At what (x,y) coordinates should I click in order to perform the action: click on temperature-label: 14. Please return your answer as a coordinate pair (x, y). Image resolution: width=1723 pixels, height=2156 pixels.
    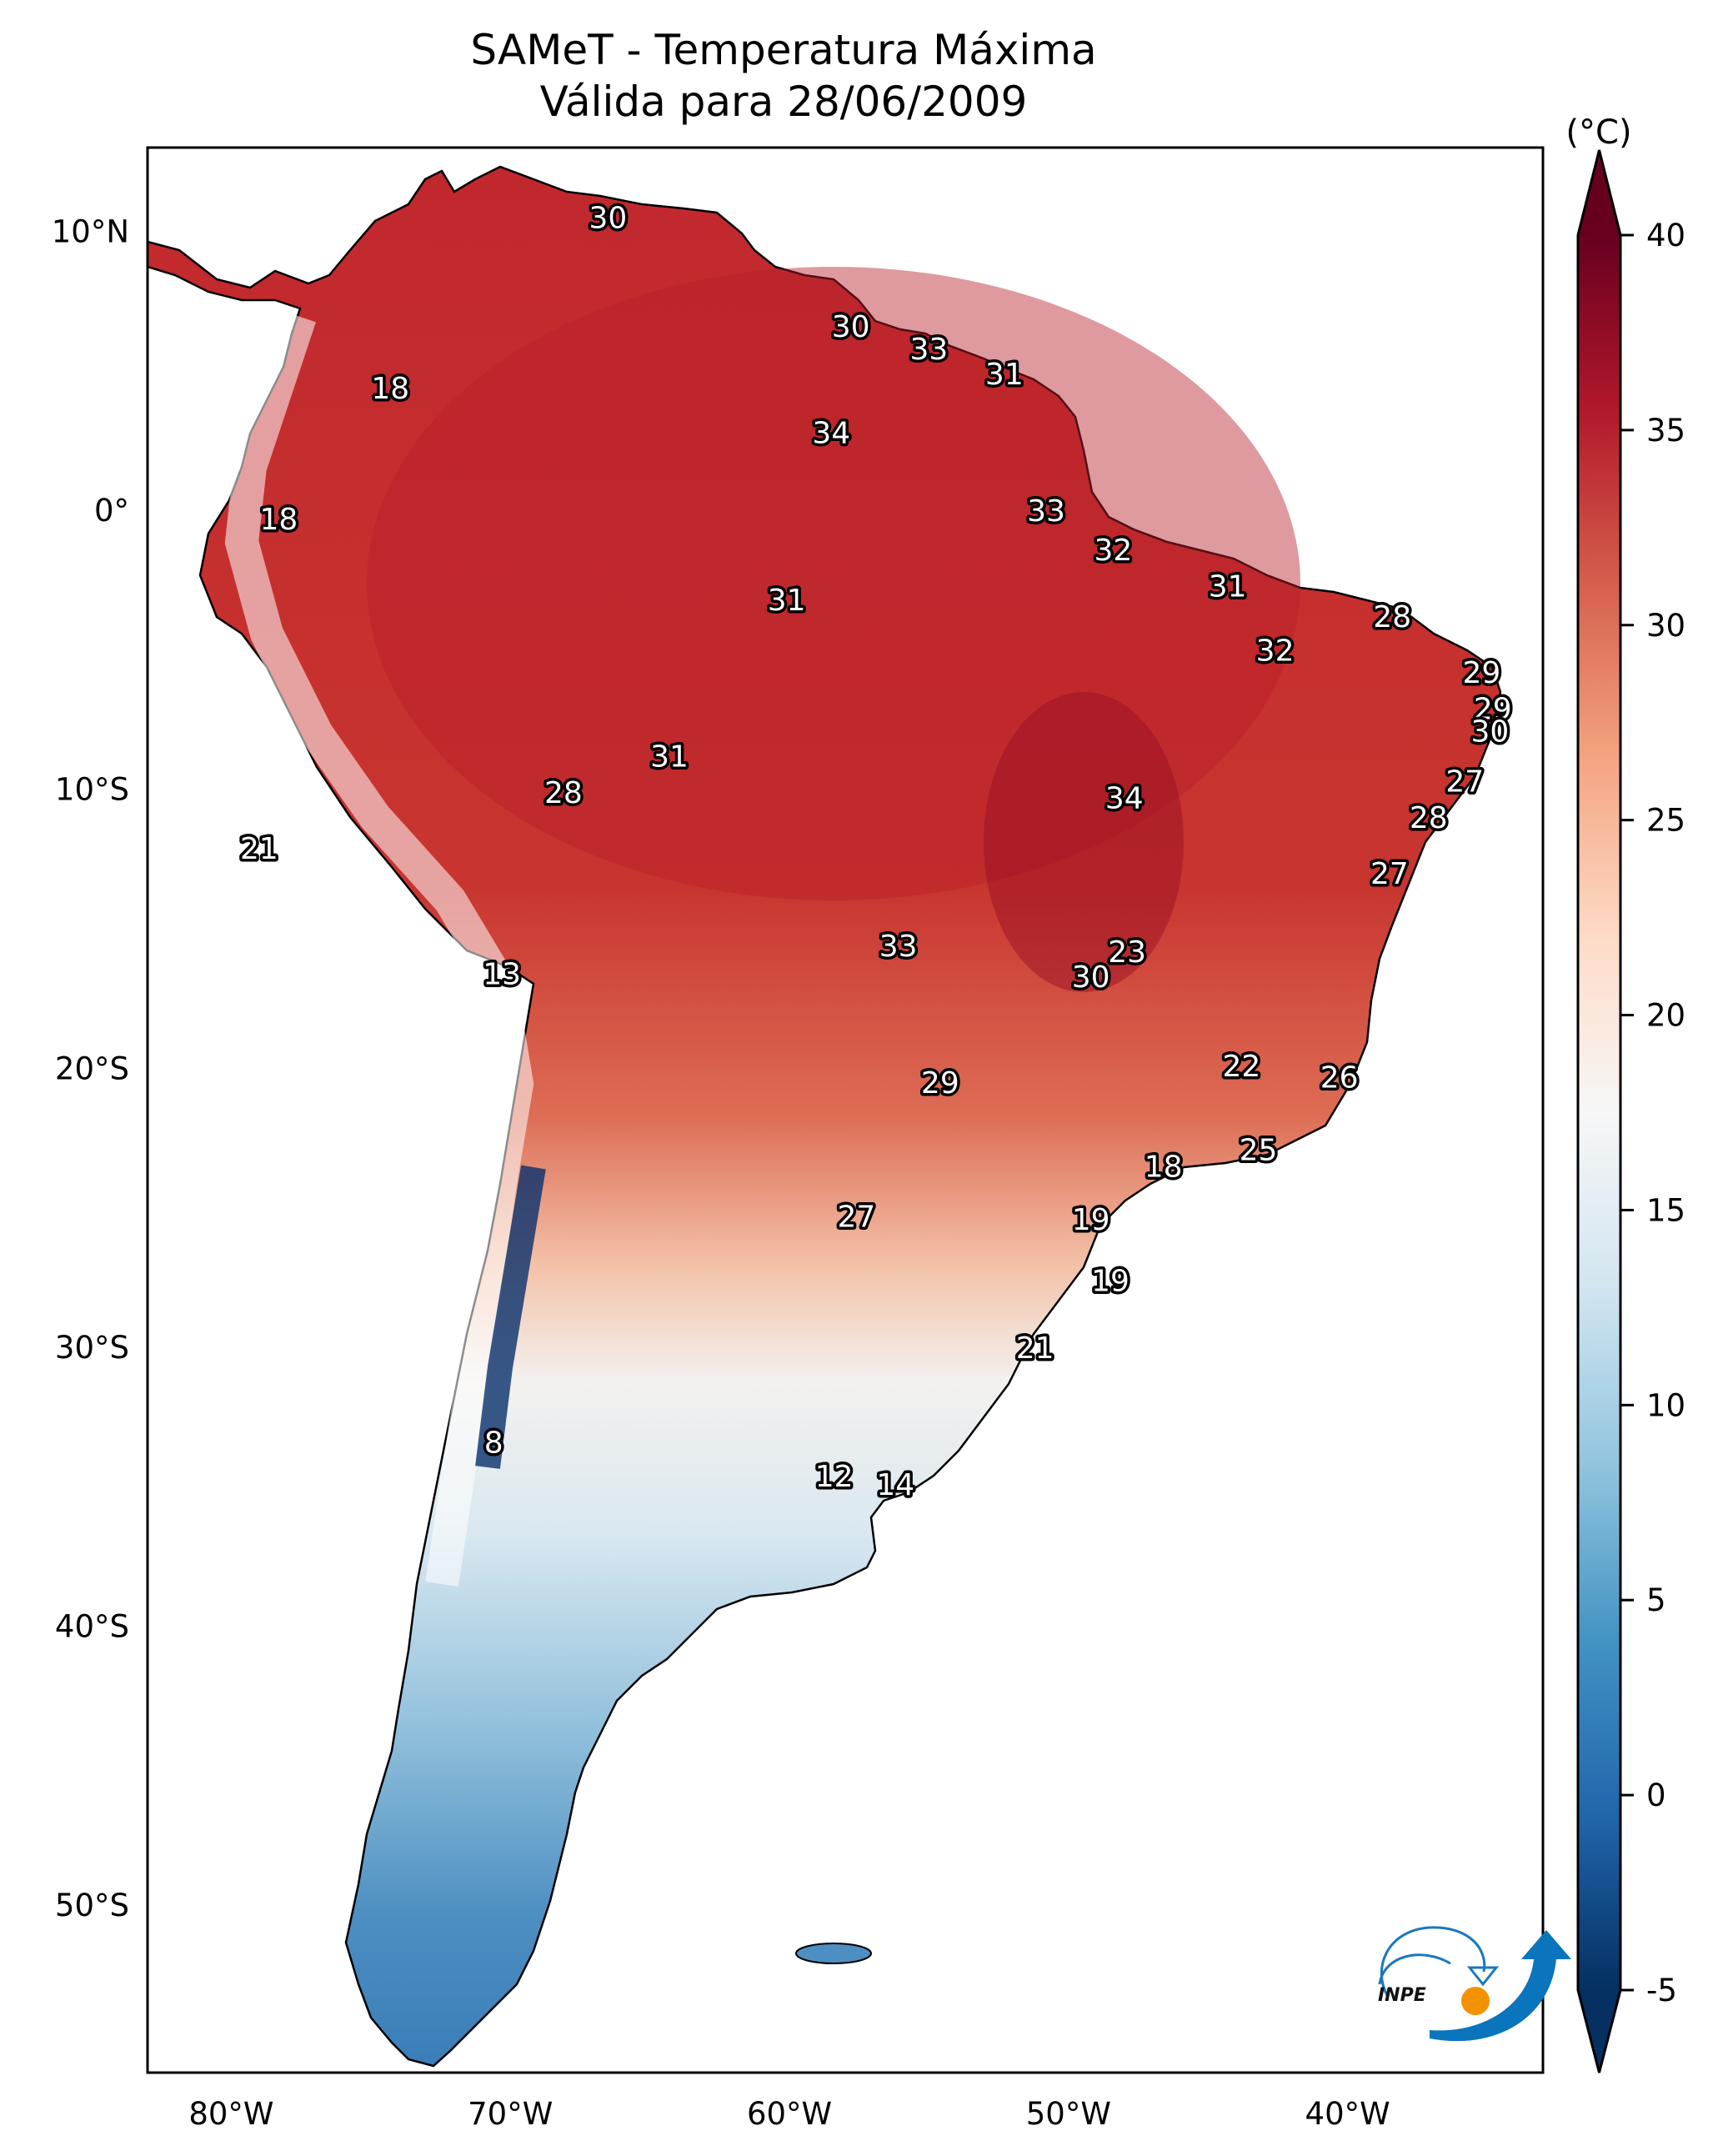
    Looking at the image, I should click on (895, 1485).